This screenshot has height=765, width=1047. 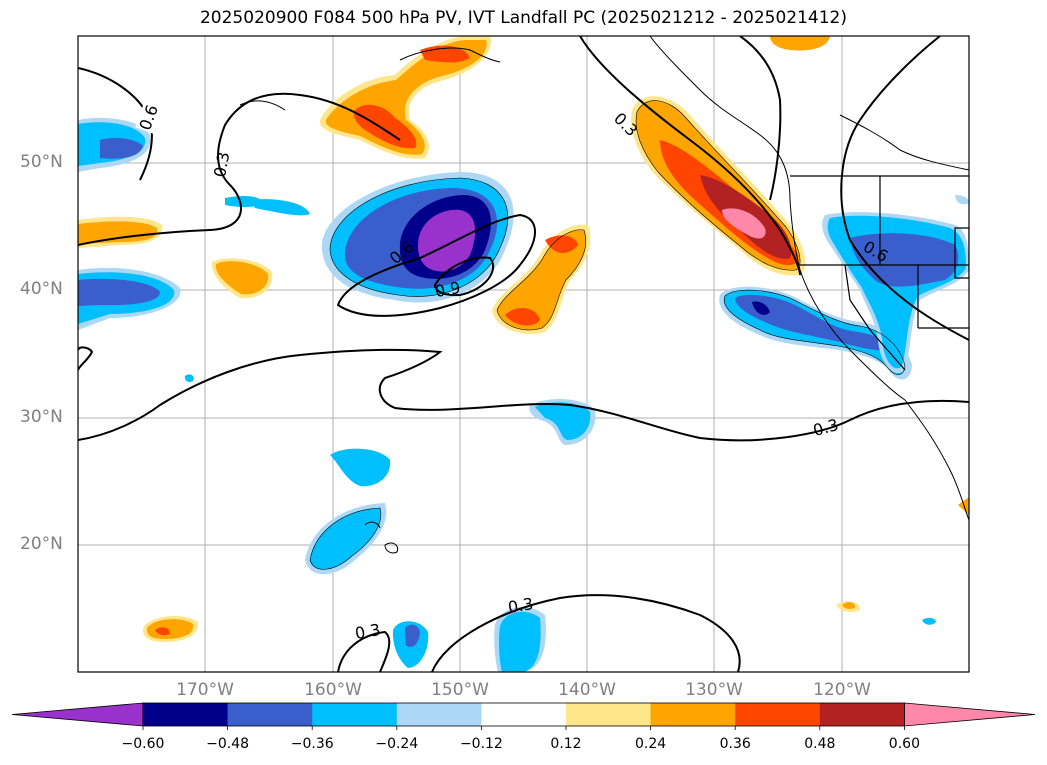 What do you see at coordinates (205, 690) in the screenshot?
I see `lon-label-170w: 170°W` at bounding box center [205, 690].